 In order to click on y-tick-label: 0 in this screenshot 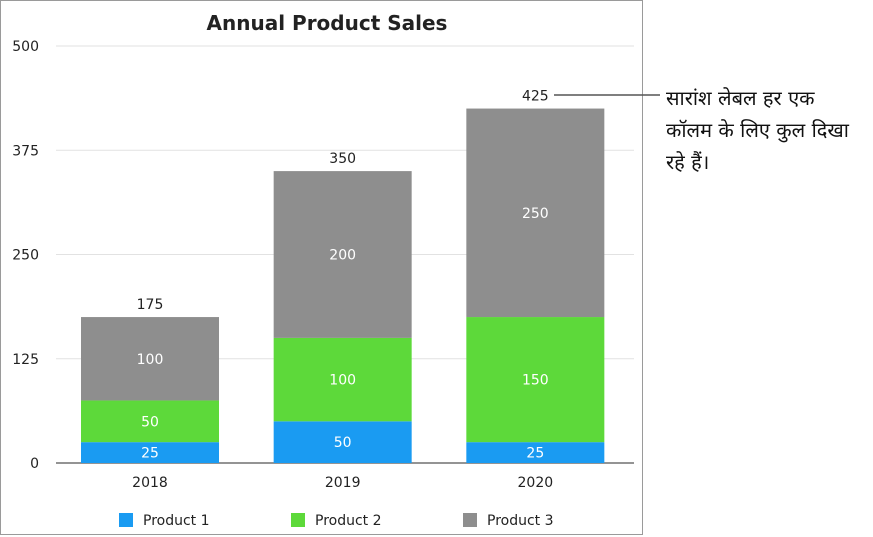, I will do `click(34, 464)`.